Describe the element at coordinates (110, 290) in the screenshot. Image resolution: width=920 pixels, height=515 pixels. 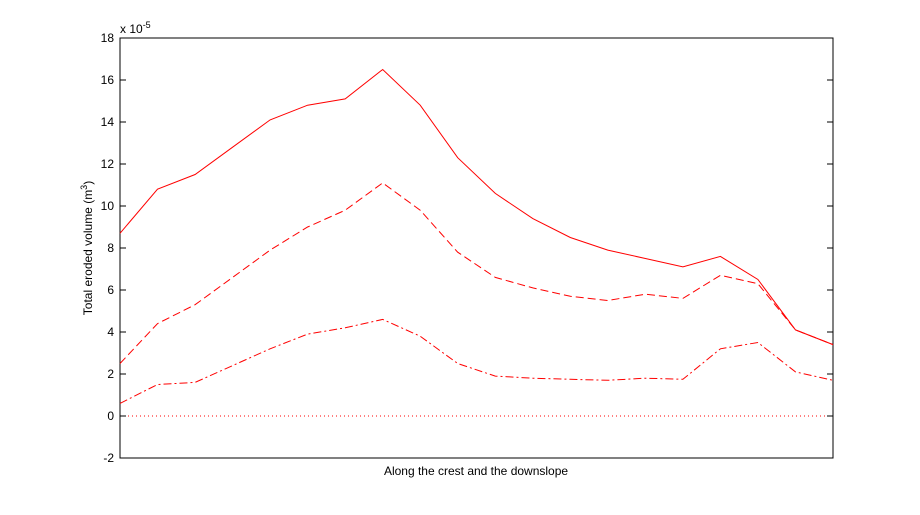
I see `y-tick-label: 6` at that location.